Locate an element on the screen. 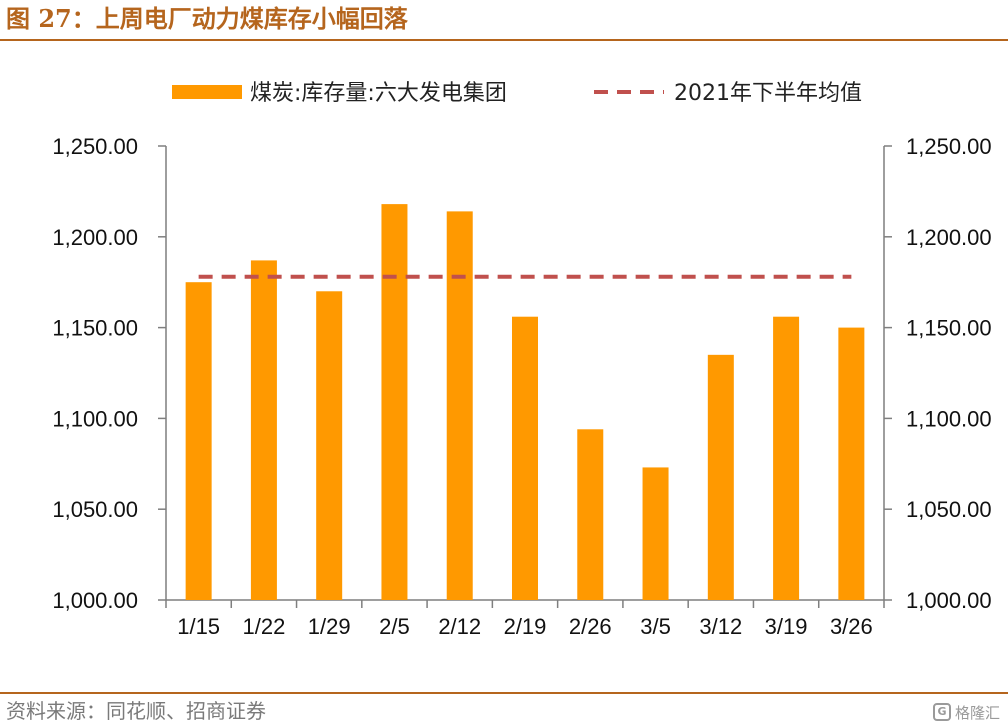 The height and width of the screenshot is (728, 1008). x-tick-label: 1/29 is located at coordinates (329, 626).